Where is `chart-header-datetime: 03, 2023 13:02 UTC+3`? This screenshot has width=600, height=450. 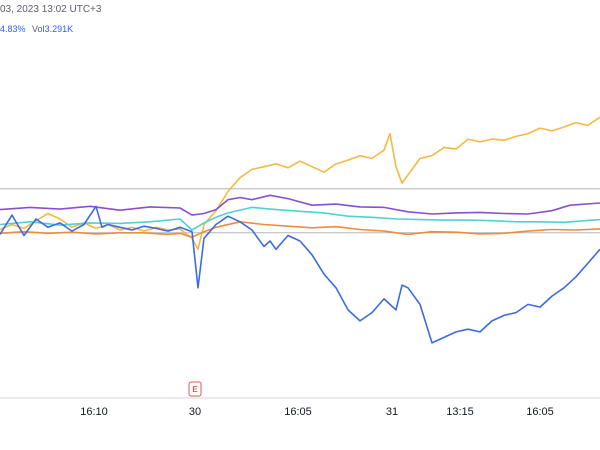
chart-header-datetime: 03, 2023 13:02 UTC+3 is located at coordinates (51, 9).